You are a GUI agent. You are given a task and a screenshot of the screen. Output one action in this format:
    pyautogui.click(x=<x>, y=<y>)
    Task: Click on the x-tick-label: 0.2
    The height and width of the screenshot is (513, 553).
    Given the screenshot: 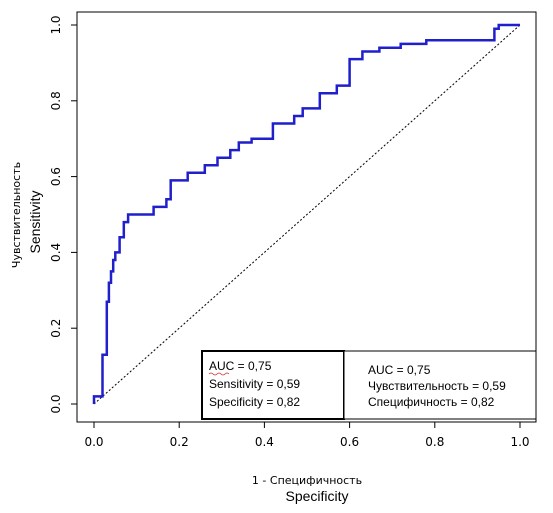 What is the action you would take?
    pyautogui.click(x=179, y=442)
    